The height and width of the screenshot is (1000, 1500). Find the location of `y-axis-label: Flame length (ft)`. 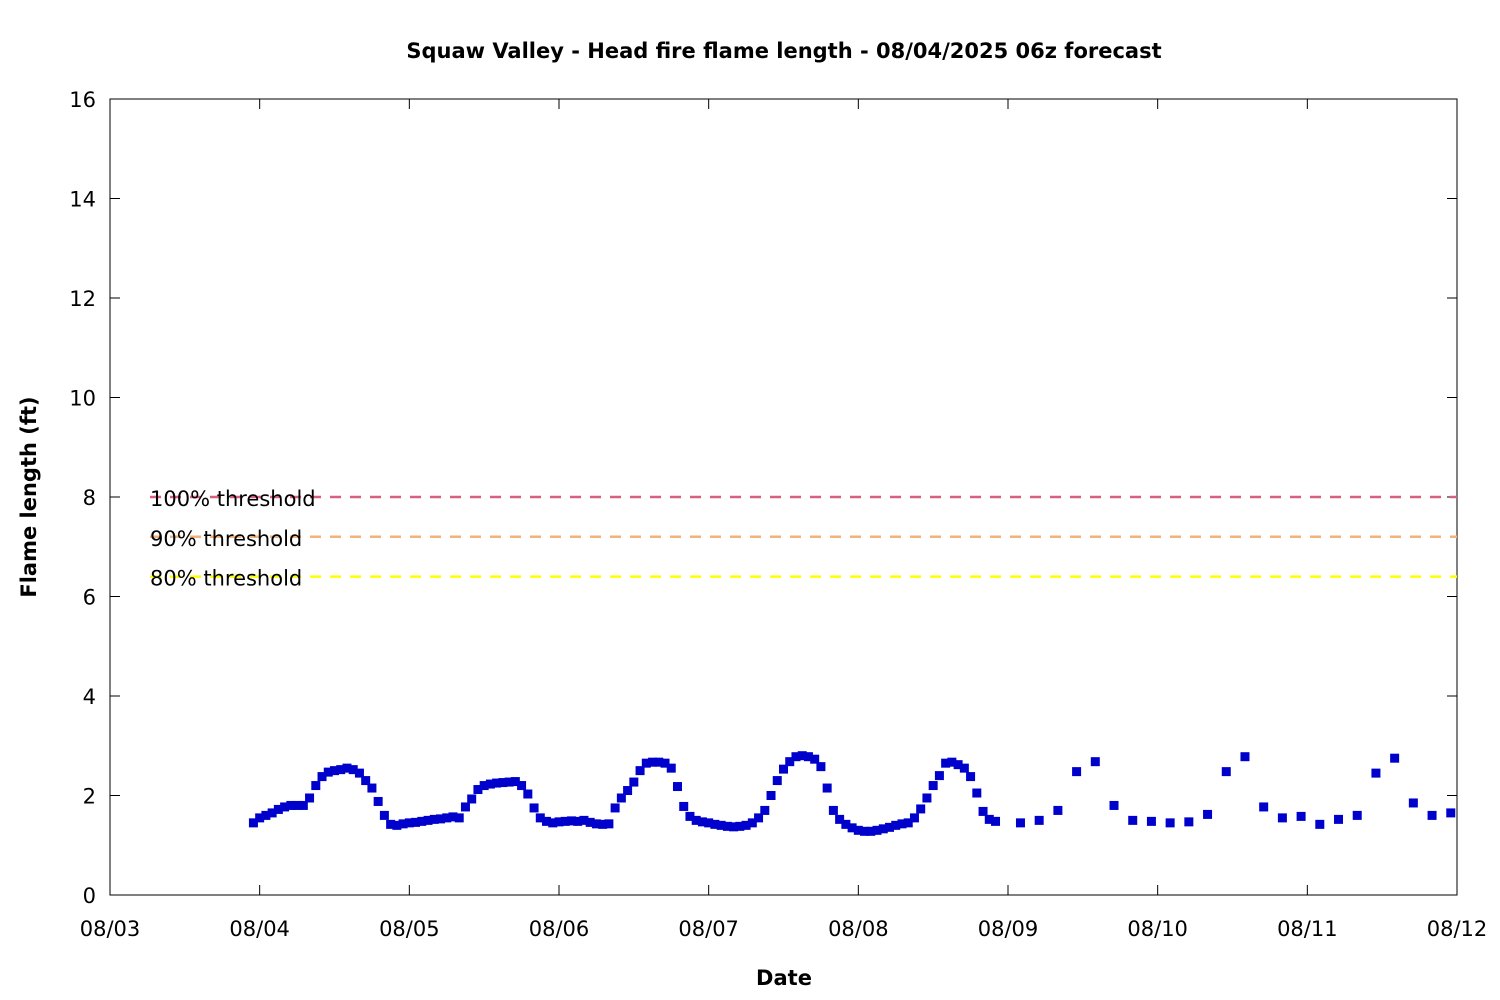

y-axis-label: Flame length (ft) is located at coordinates (29, 496).